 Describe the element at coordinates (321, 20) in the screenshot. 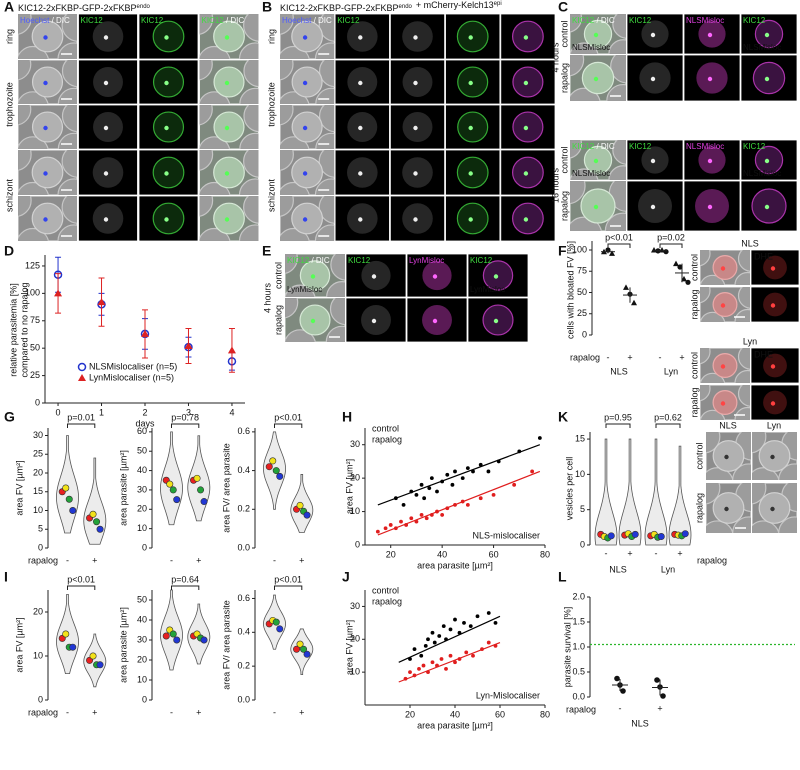

I see `header-part: / DIC` at that location.